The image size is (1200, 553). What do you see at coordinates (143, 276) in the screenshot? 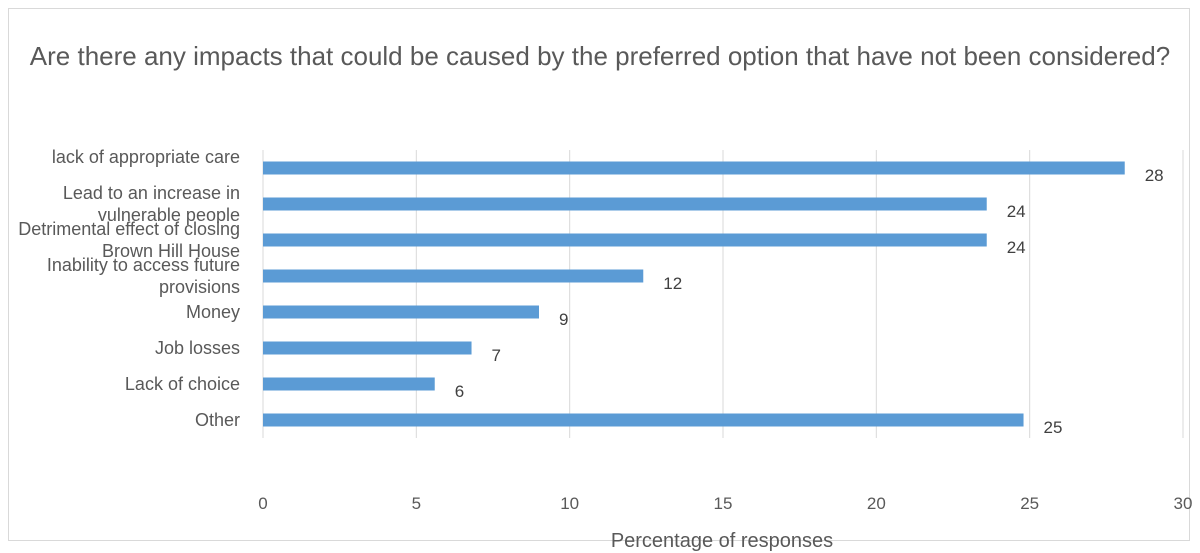
I see `category-label: Inability to access future provisions` at bounding box center [143, 276].